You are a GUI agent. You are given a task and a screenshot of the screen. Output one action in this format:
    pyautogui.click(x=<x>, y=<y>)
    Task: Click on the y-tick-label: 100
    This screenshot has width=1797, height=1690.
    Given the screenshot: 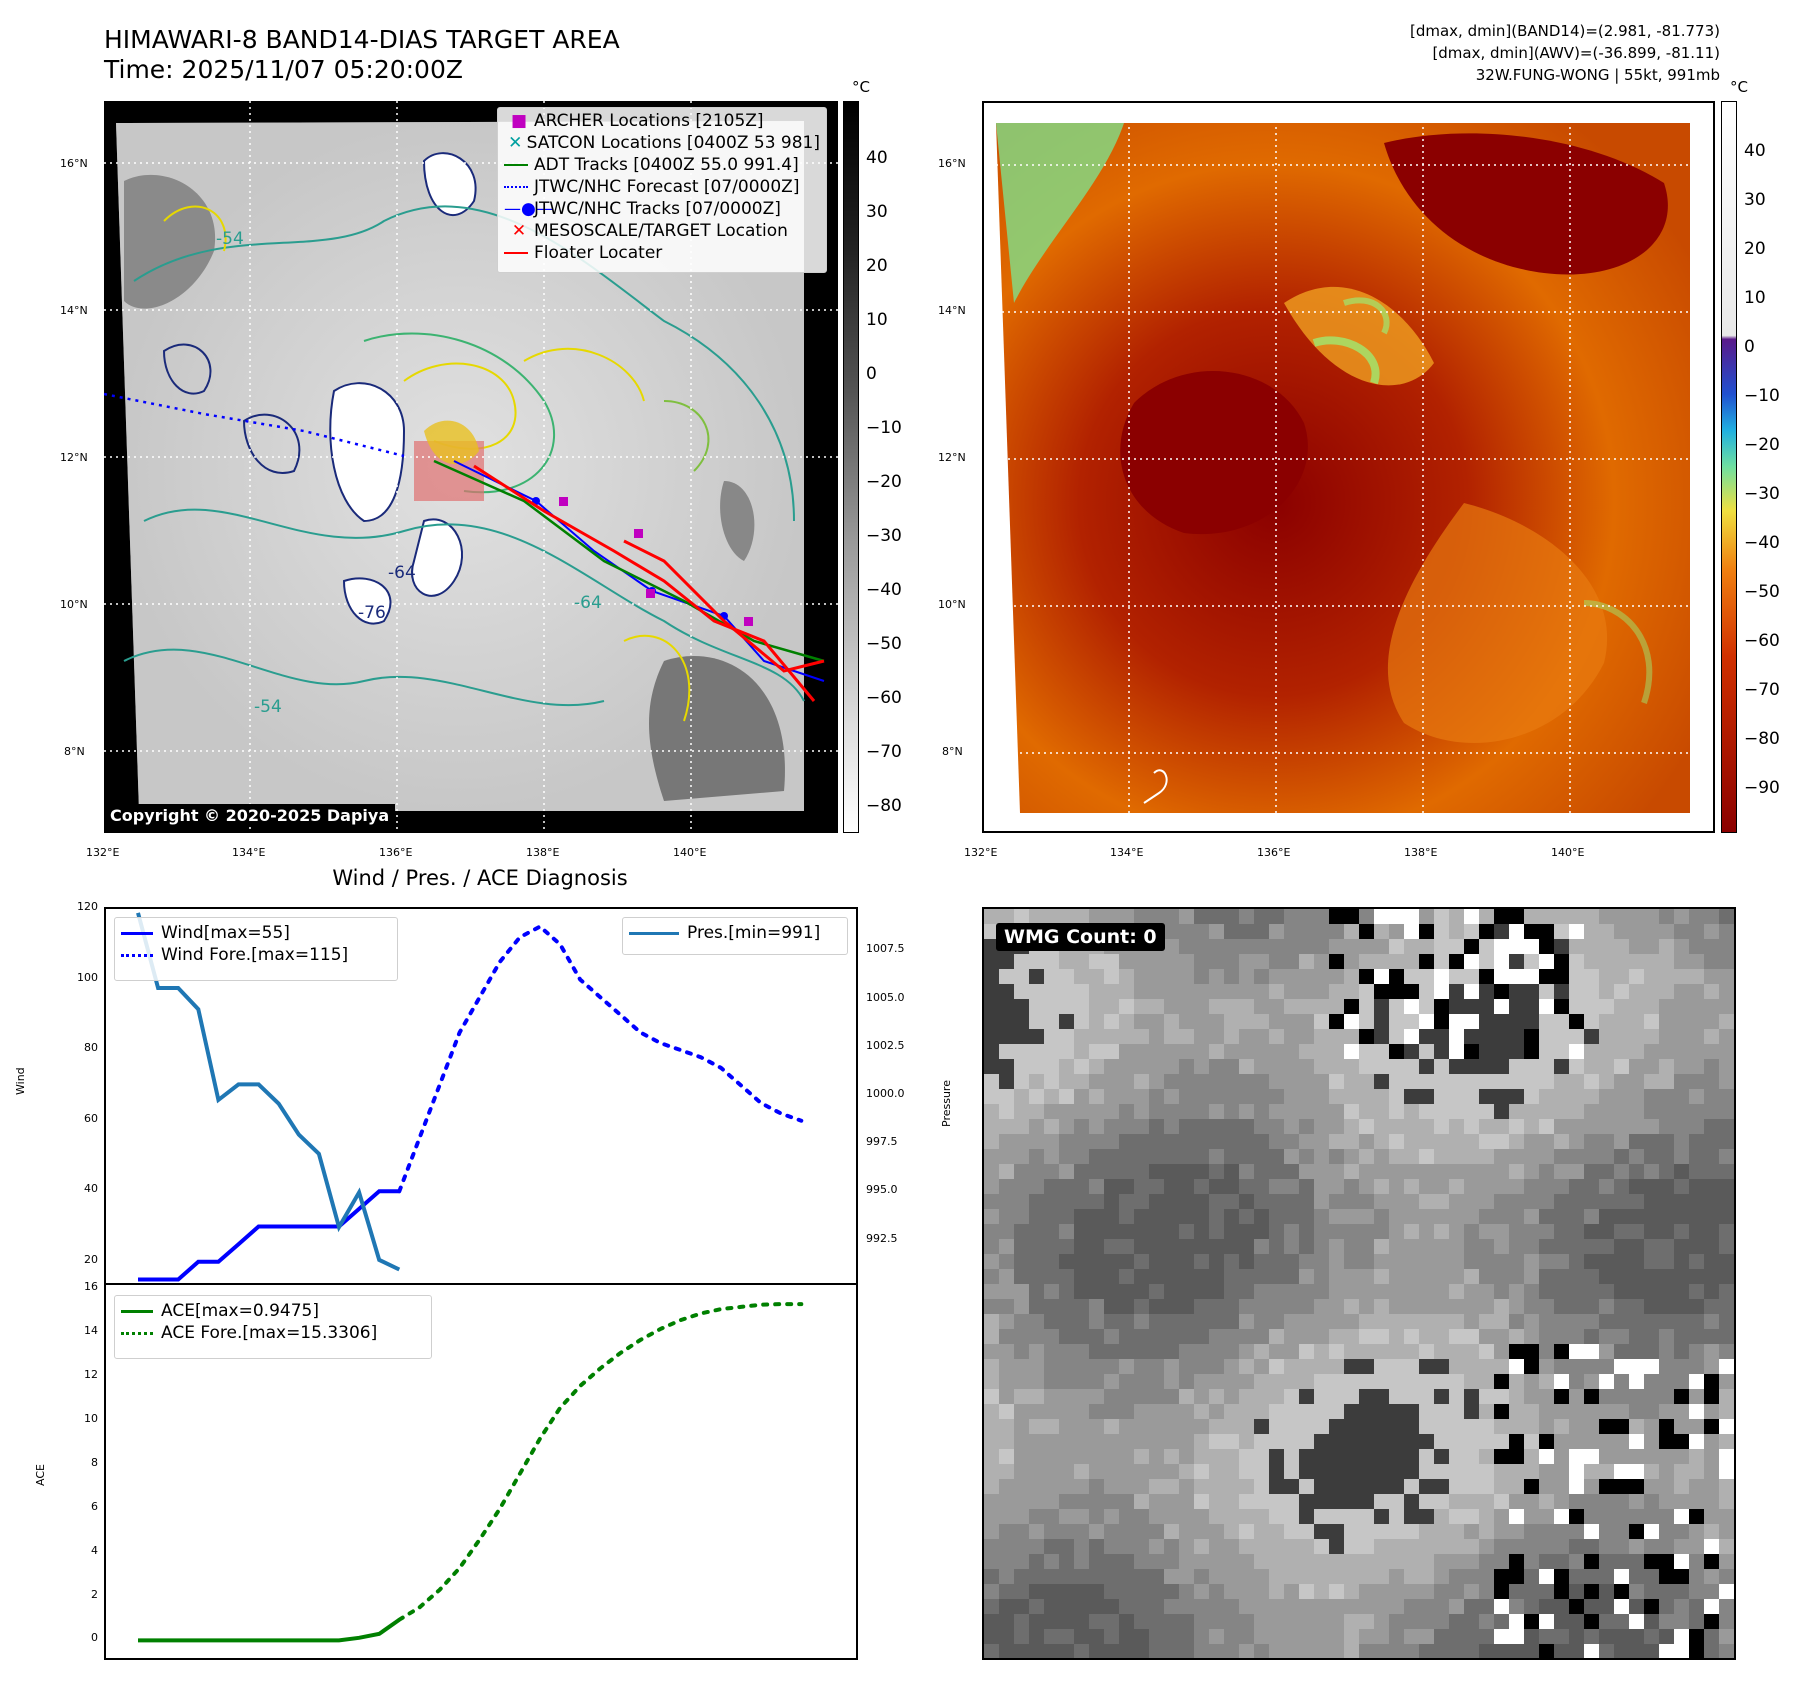 What is the action you would take?
    pyautogui.click(x=87, y=977)
    